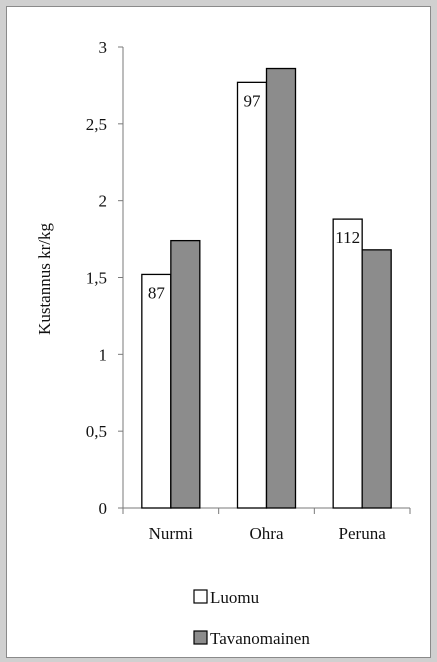 This screenshot has height=662, width=437. Describe the element at coordinates (96, 278) in the screenshot. I see `y-tick-label: 1,5` at that location.